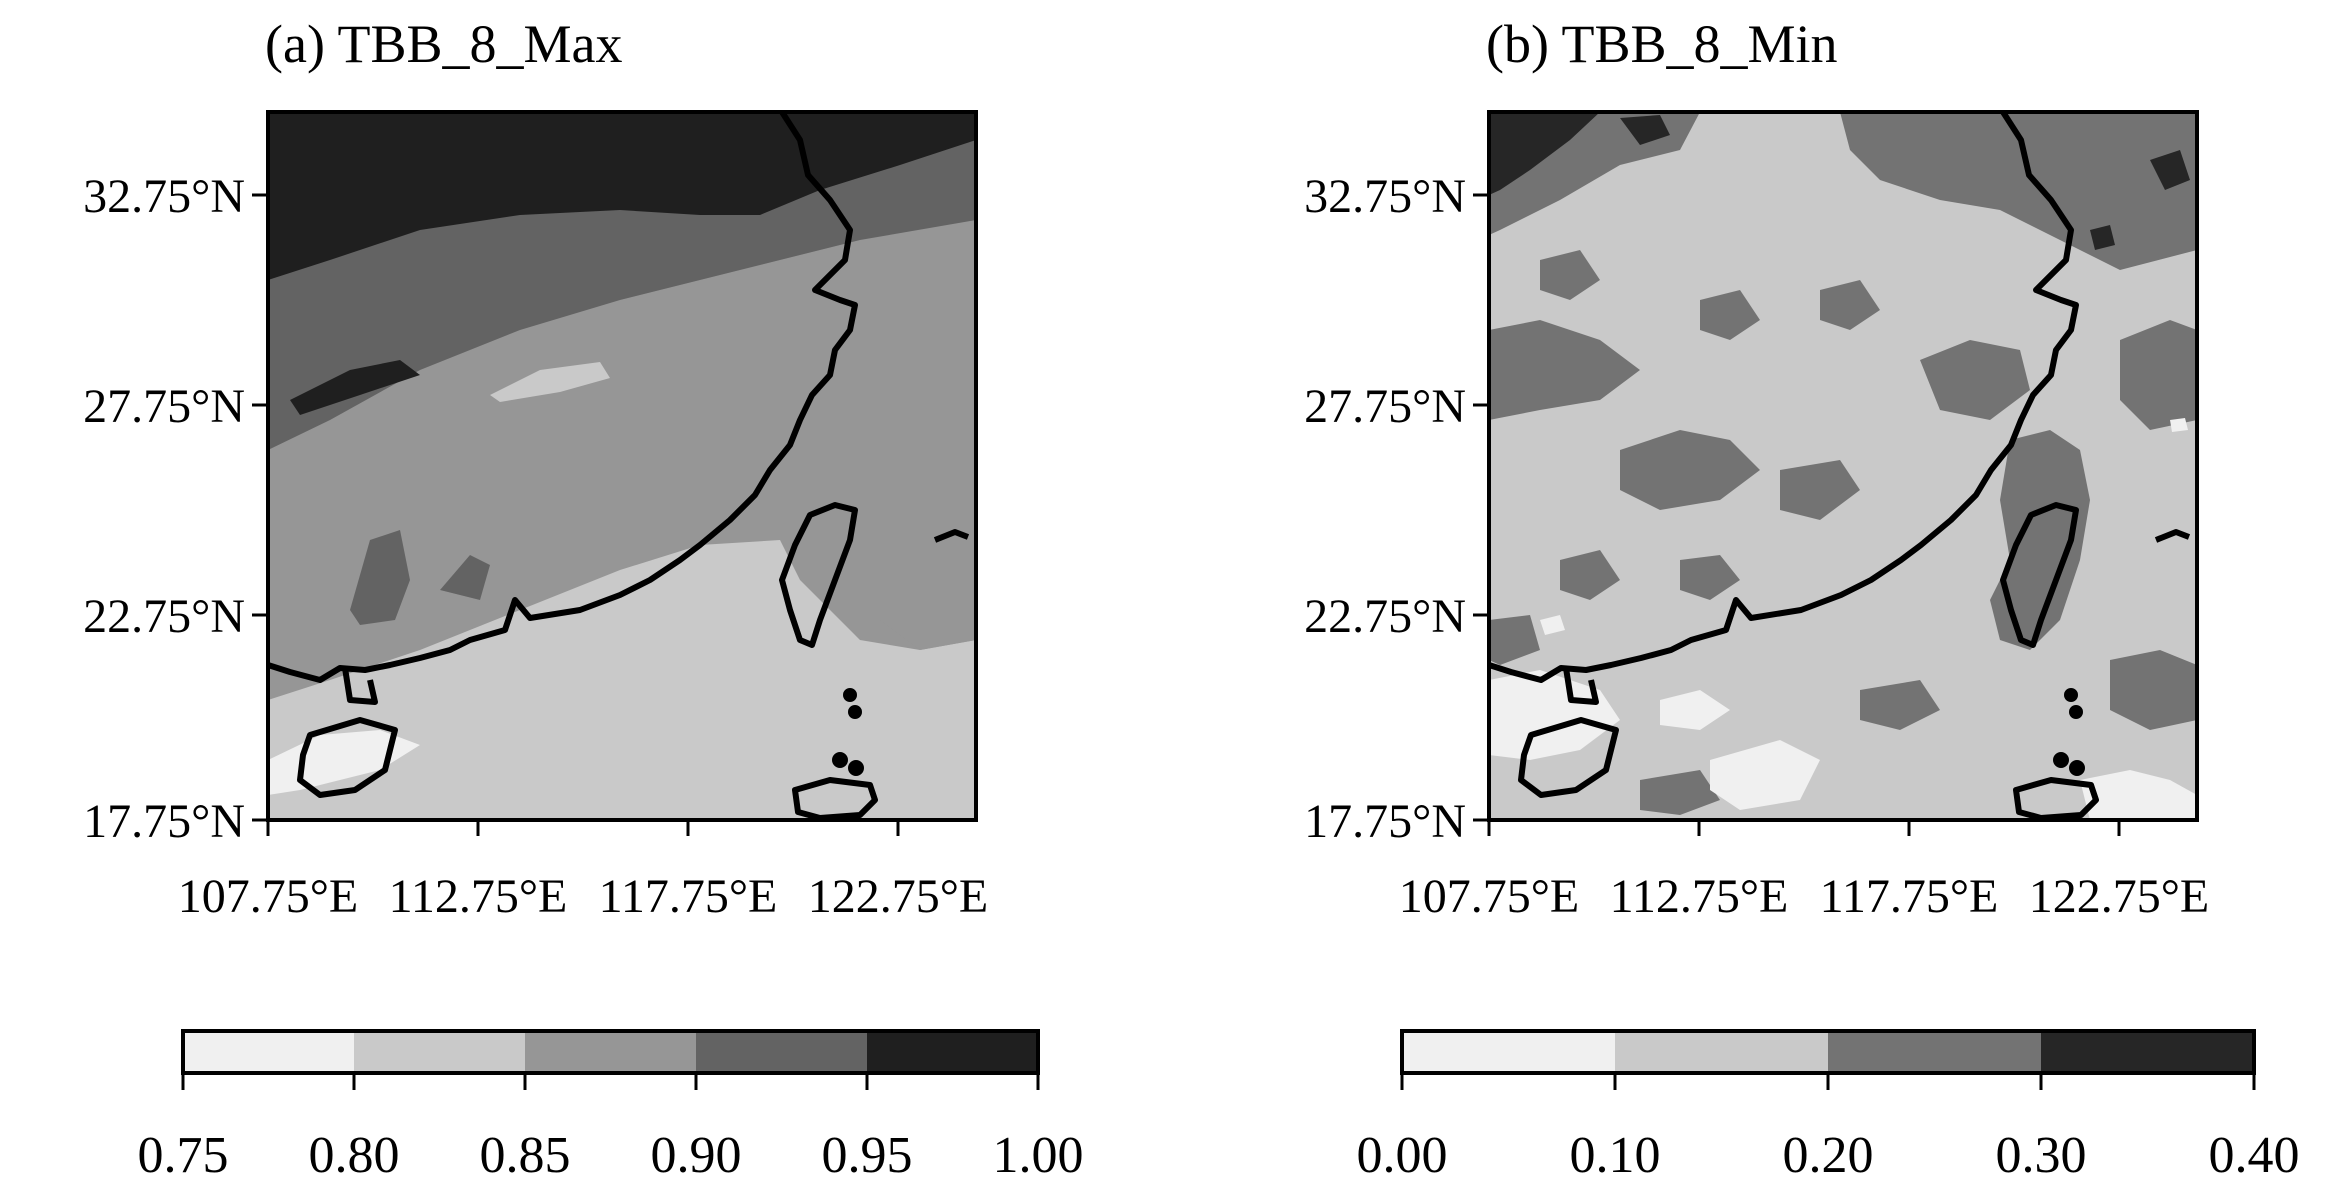 The height and width of the screenshot is (1203, 2328). What do you see at coordinates (1699, 896) in the screenshot?
I see `panel-b-lon-tick: 112.75°E` at bounding box center [1699, 896].